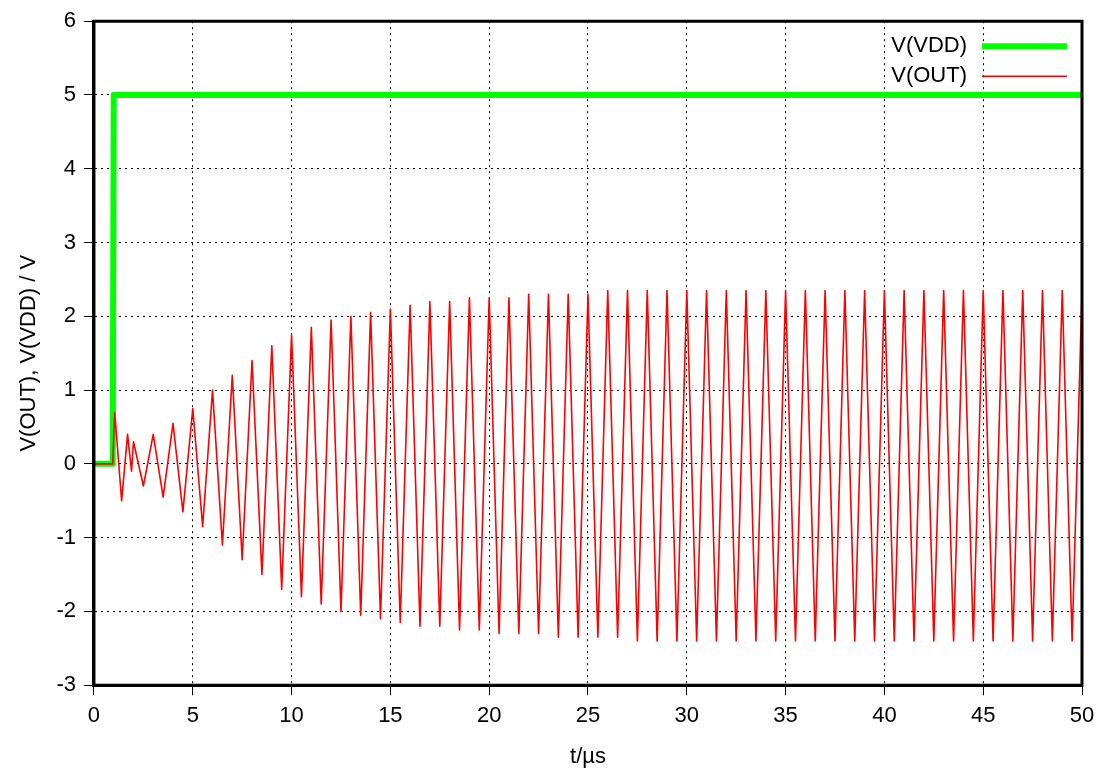 Image resolution: width=1118 pixels, height=780 pixels. I want to click on y-tick-label: -3, so click(66, 684).